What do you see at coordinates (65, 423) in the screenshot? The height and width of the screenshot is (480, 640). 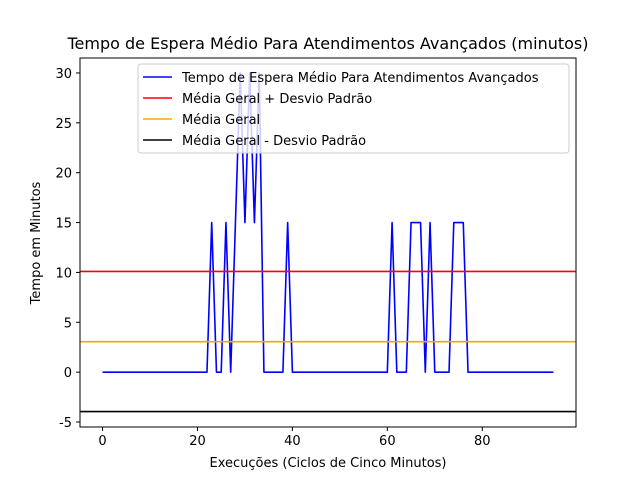 I see `y-tick-label-0: -5` at bounding box center [65, 423].